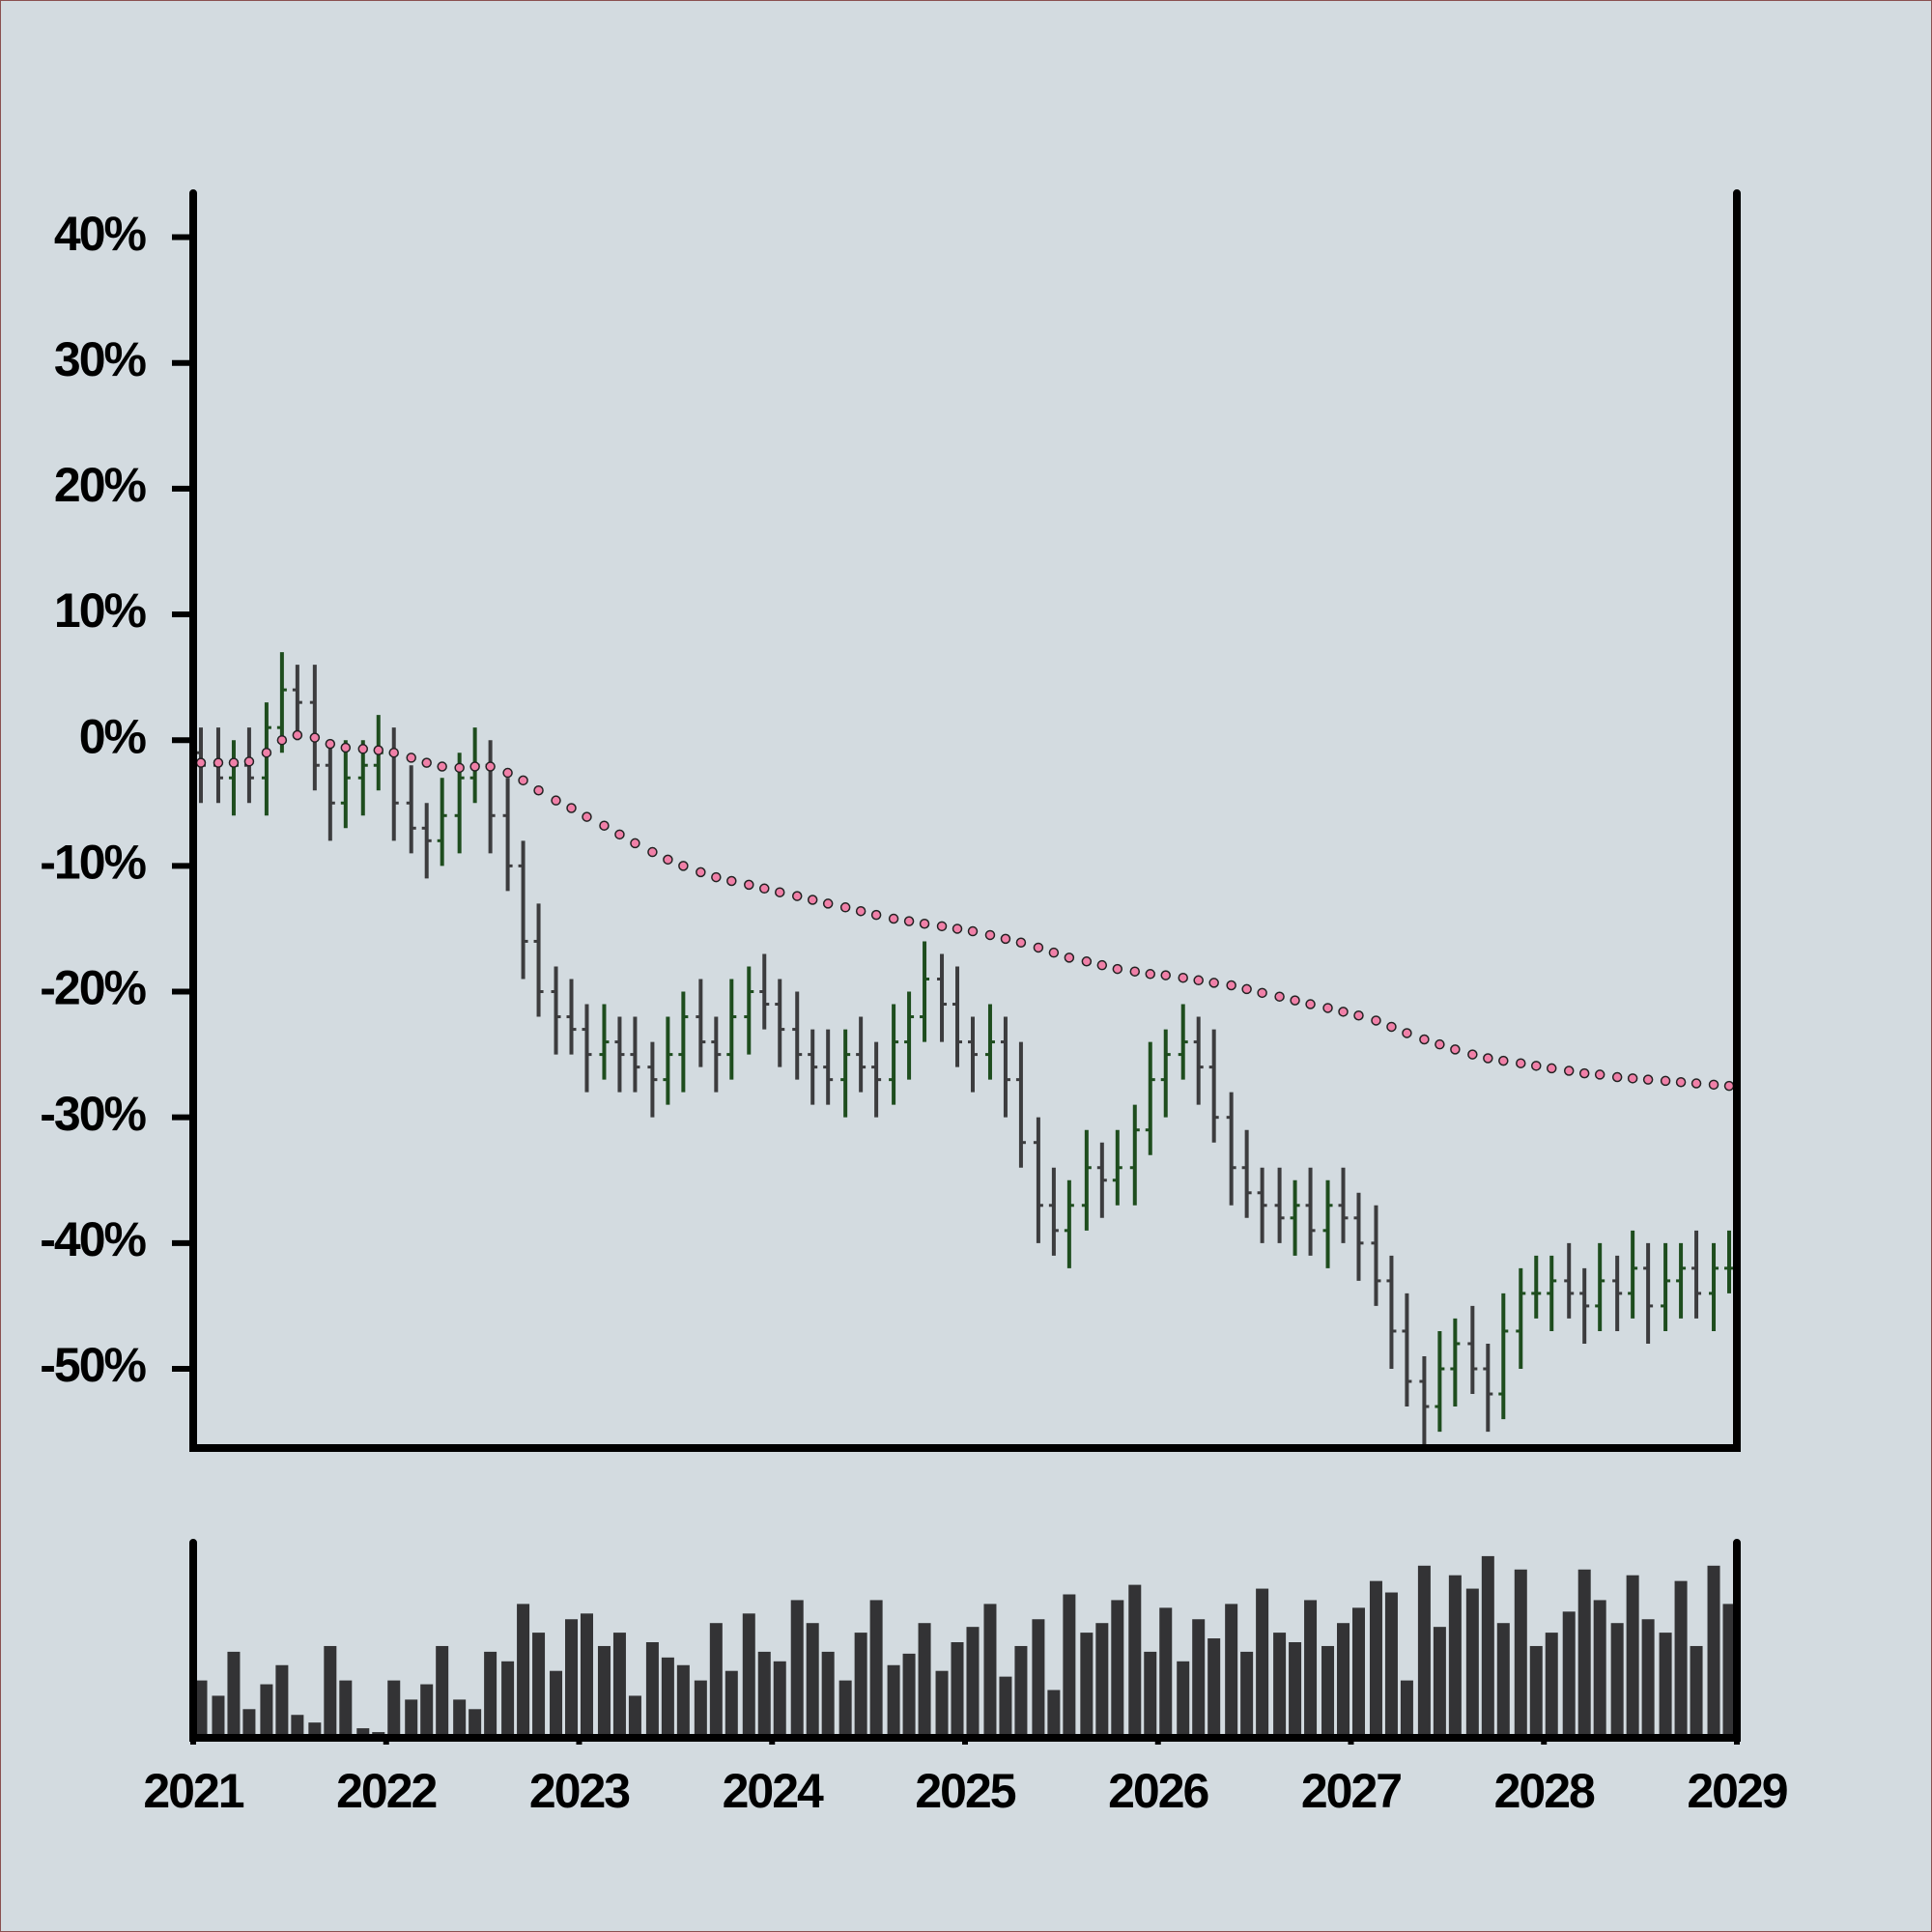  Describe the element at coordinates (965, 1791) in the screenshot. I see `x-tick-label: 2025` at that location.